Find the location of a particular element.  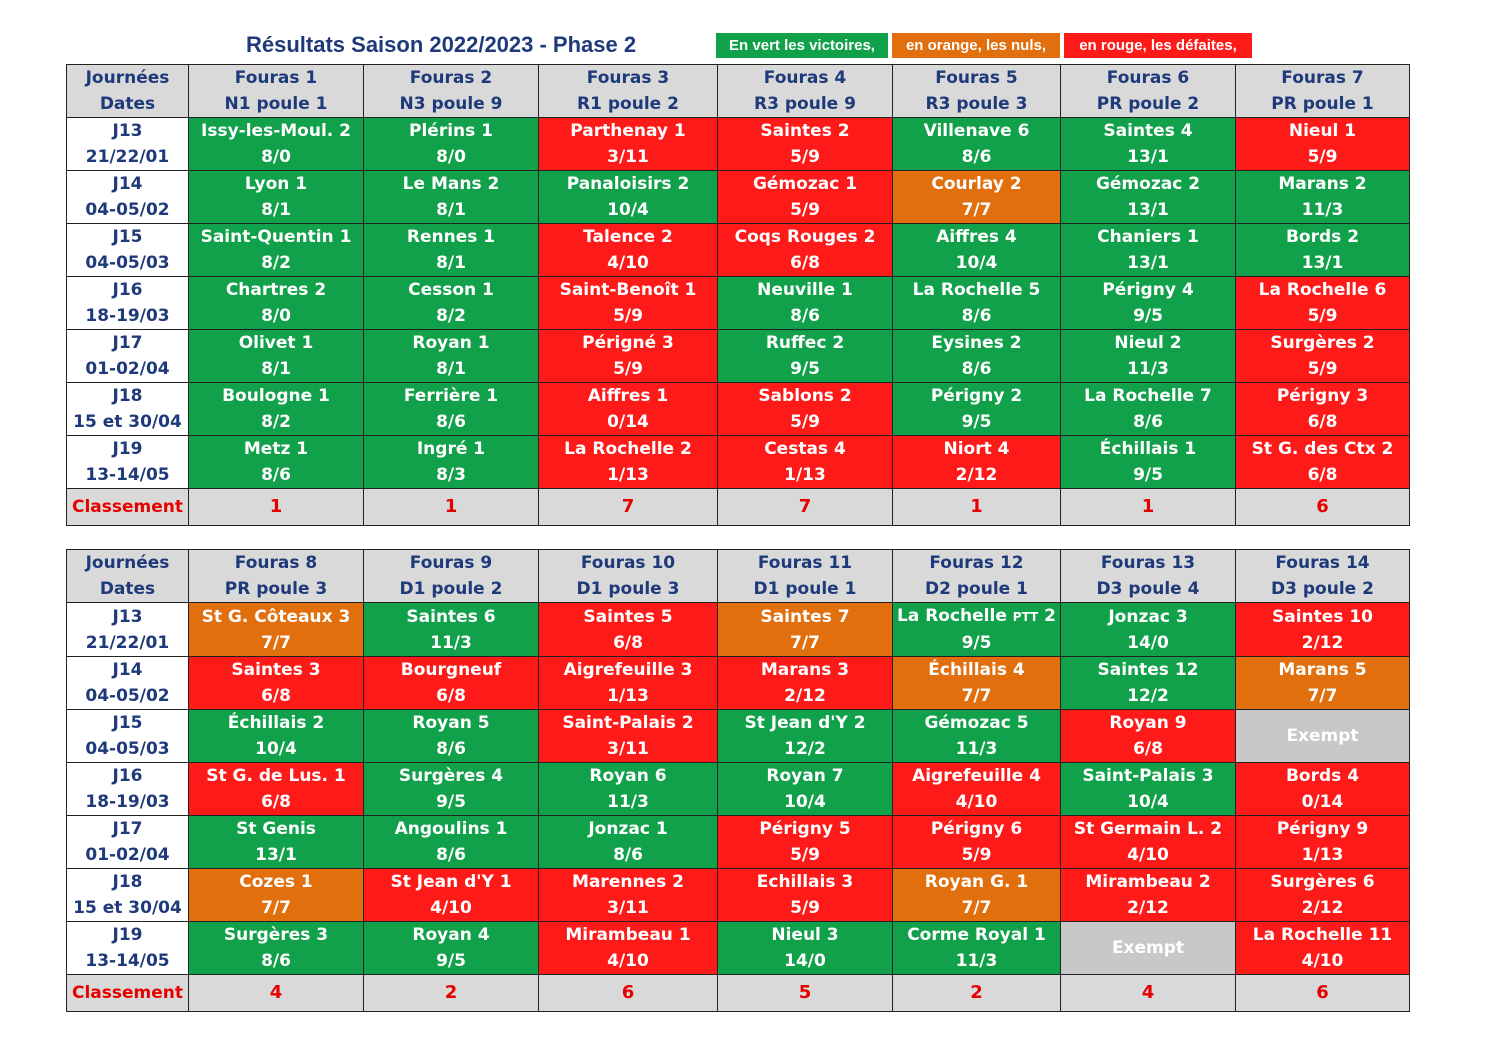

match-cell: Chaniers 1 13/1 is located at coordinates (1148, 250).